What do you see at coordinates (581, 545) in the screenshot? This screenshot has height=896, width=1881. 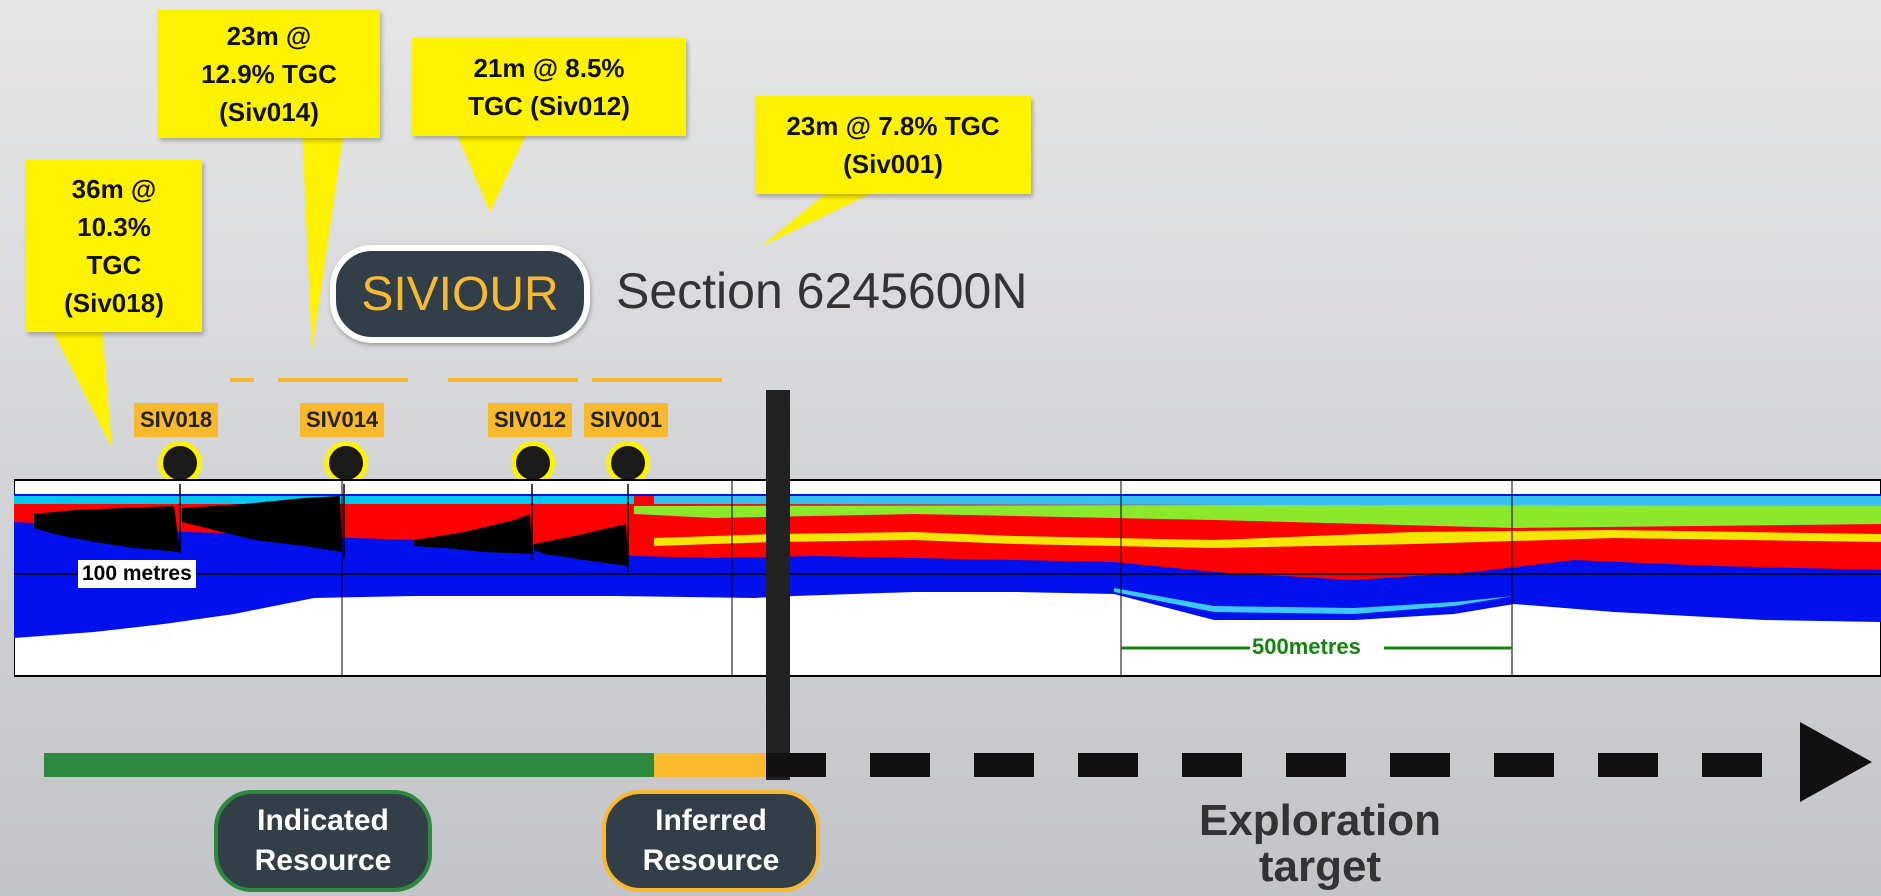 I see `intercept-siv001` at bounding box center [581, 545].